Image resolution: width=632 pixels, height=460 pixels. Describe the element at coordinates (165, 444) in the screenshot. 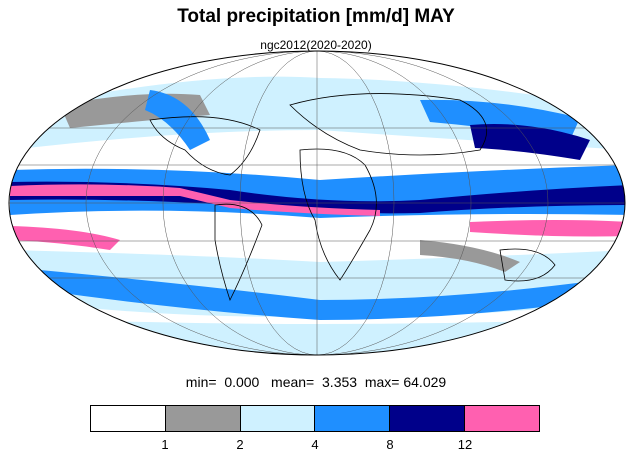

I see `colorbar-tick-1: 1` at that location.